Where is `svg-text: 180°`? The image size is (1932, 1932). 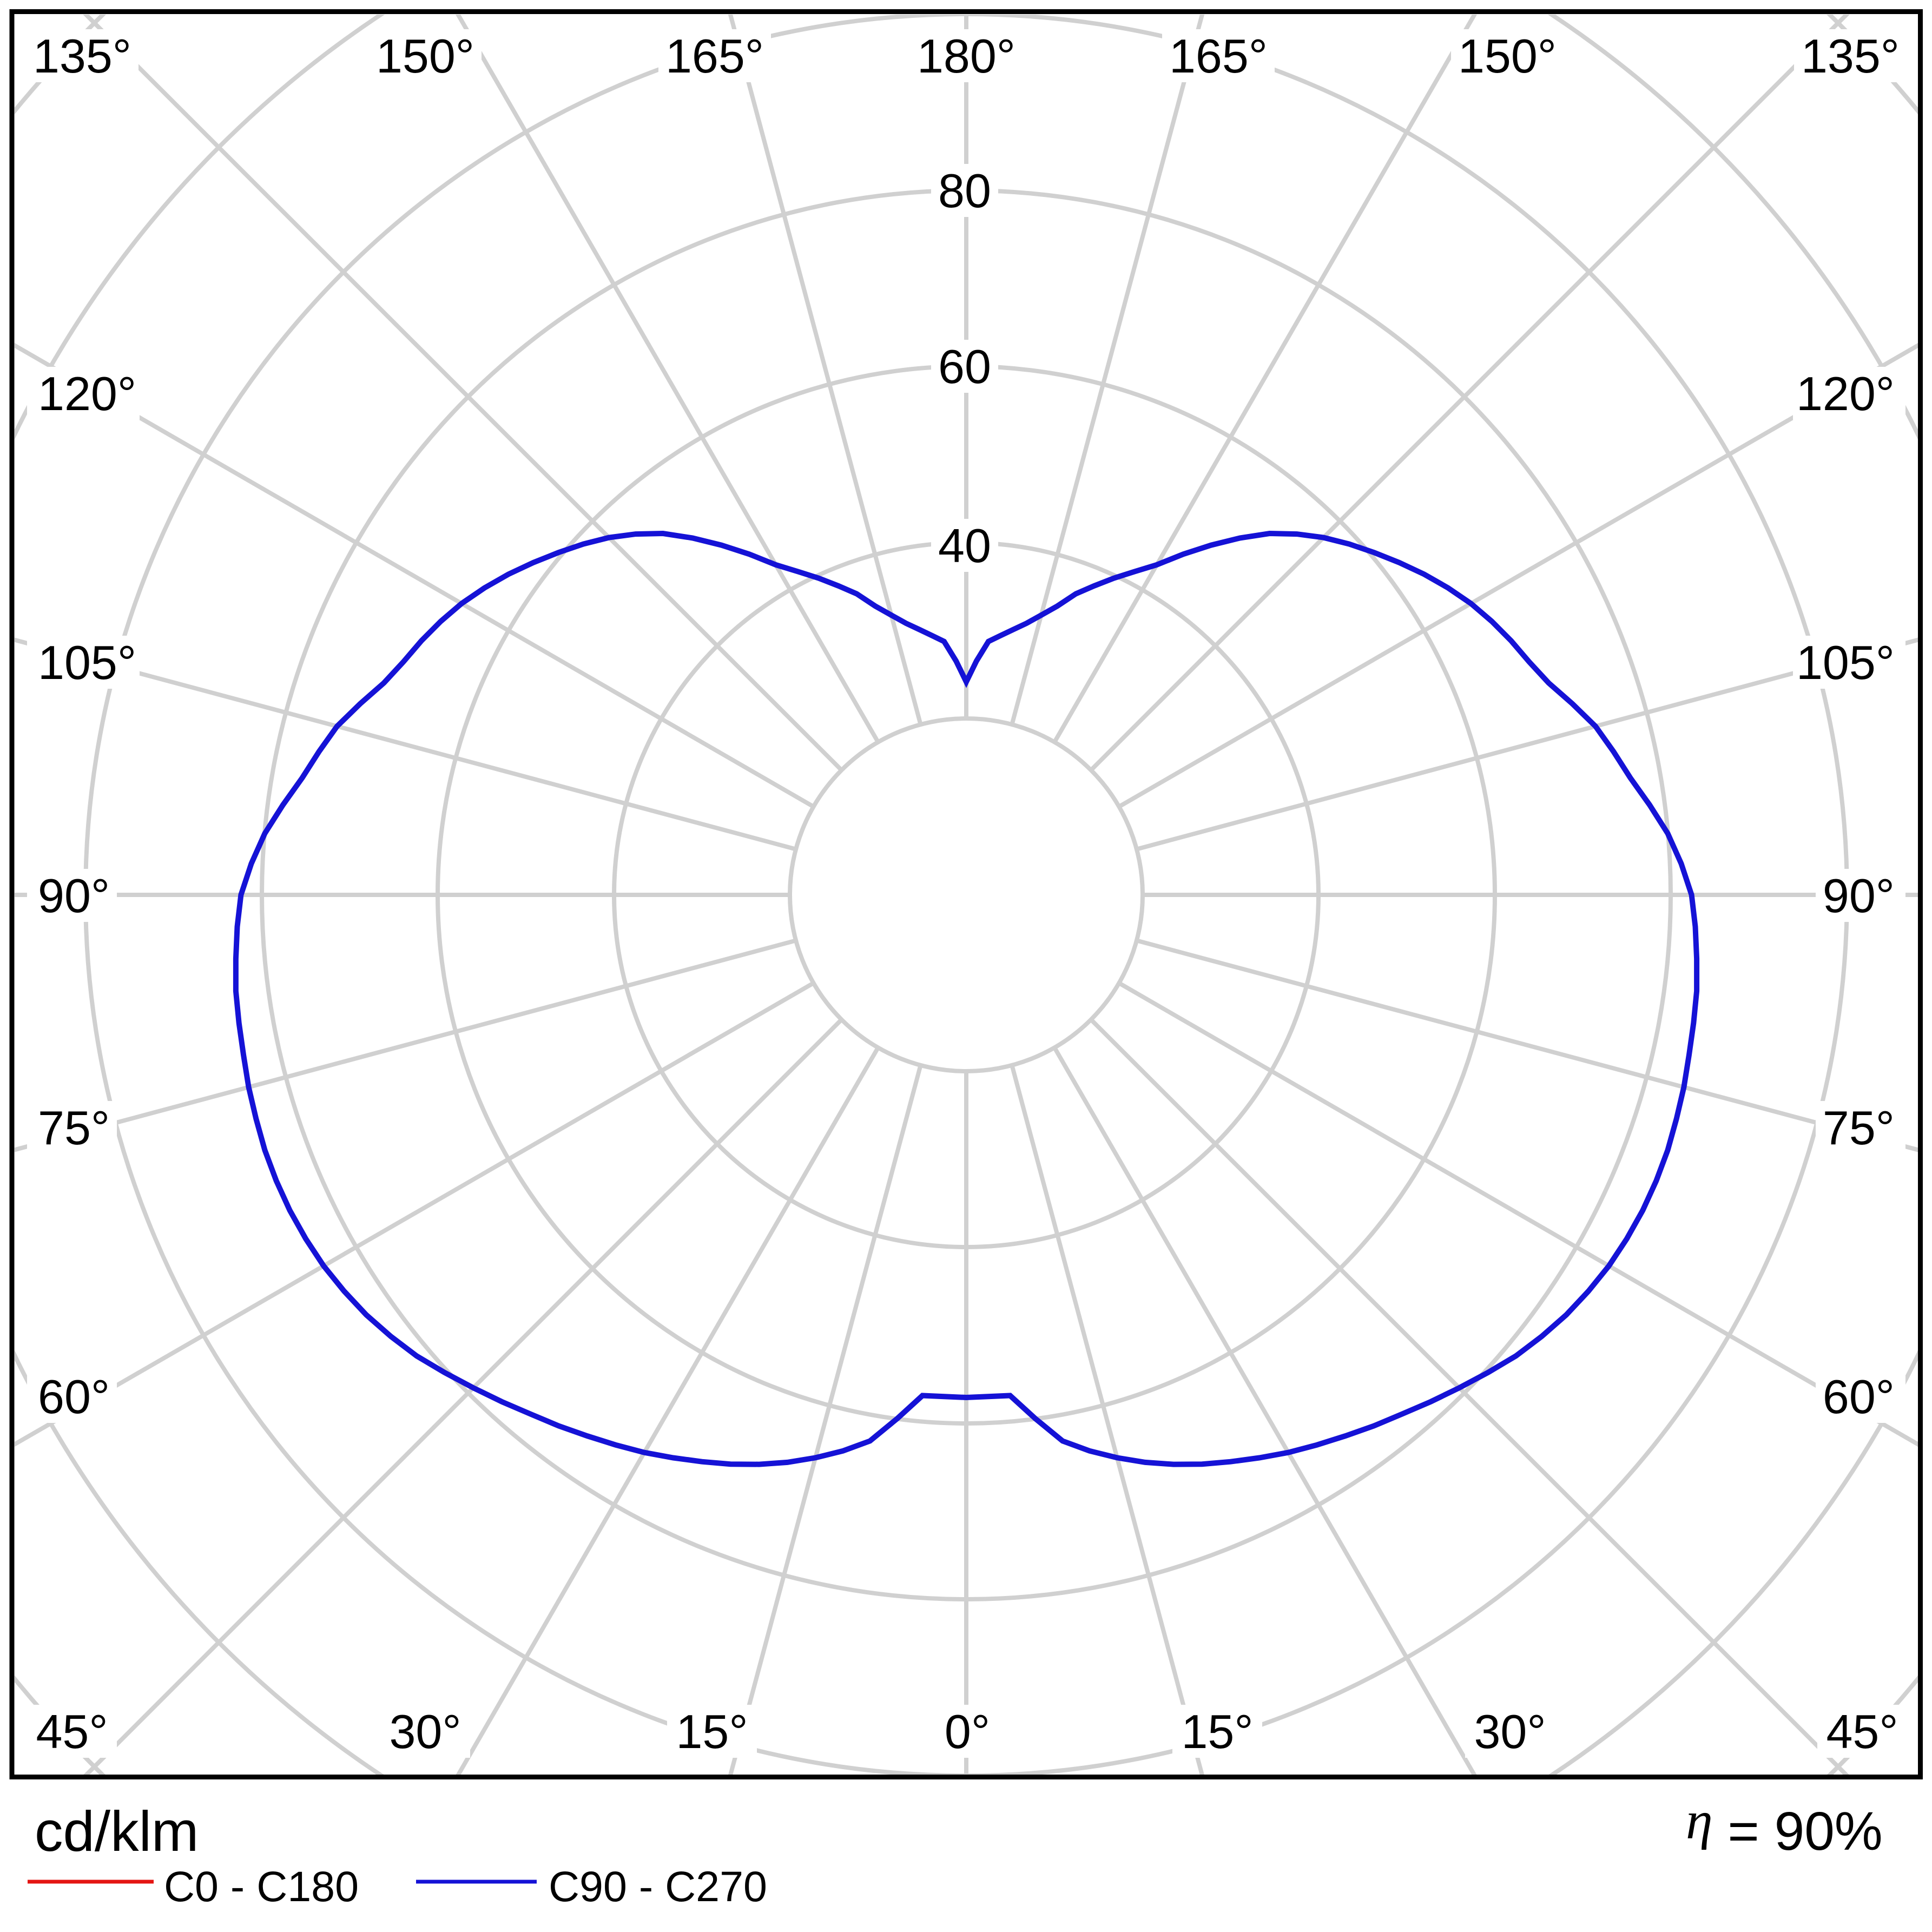
svg-text: 180° is located at coordinates (966, 56).